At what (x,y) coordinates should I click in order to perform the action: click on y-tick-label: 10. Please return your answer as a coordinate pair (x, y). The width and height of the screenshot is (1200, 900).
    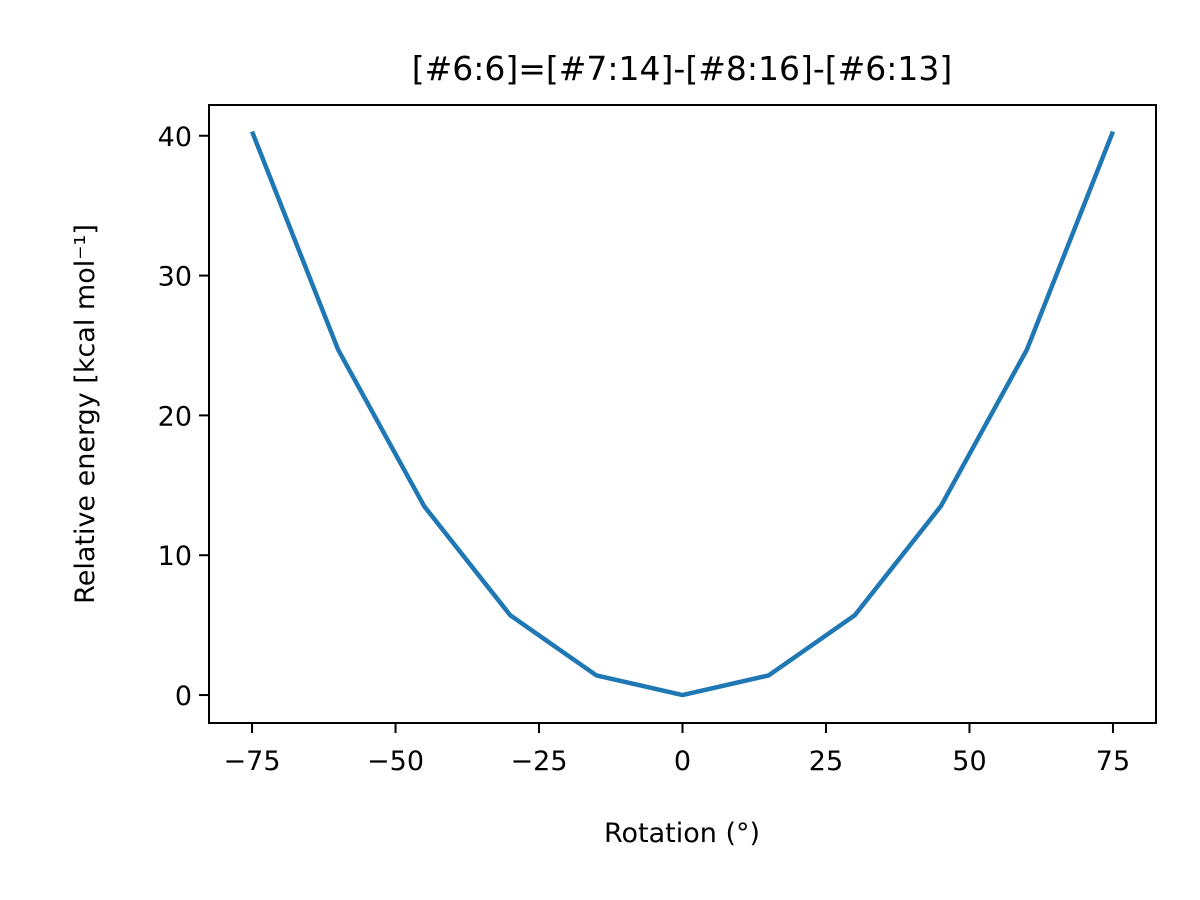
    Looking at the image, I should click on (175, 556).